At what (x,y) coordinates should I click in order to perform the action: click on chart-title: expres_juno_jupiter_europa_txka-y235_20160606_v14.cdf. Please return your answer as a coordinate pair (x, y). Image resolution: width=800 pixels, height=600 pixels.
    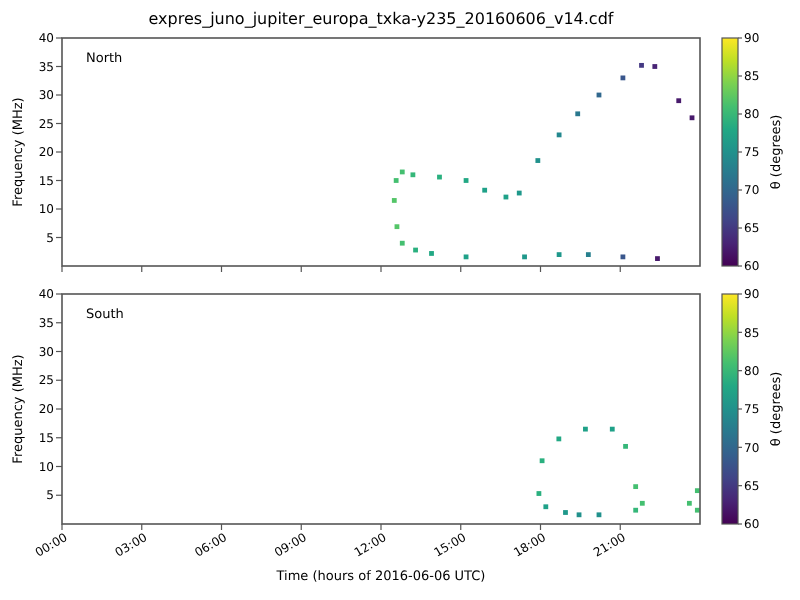
    Looking at the image, I should click on (381, 19).